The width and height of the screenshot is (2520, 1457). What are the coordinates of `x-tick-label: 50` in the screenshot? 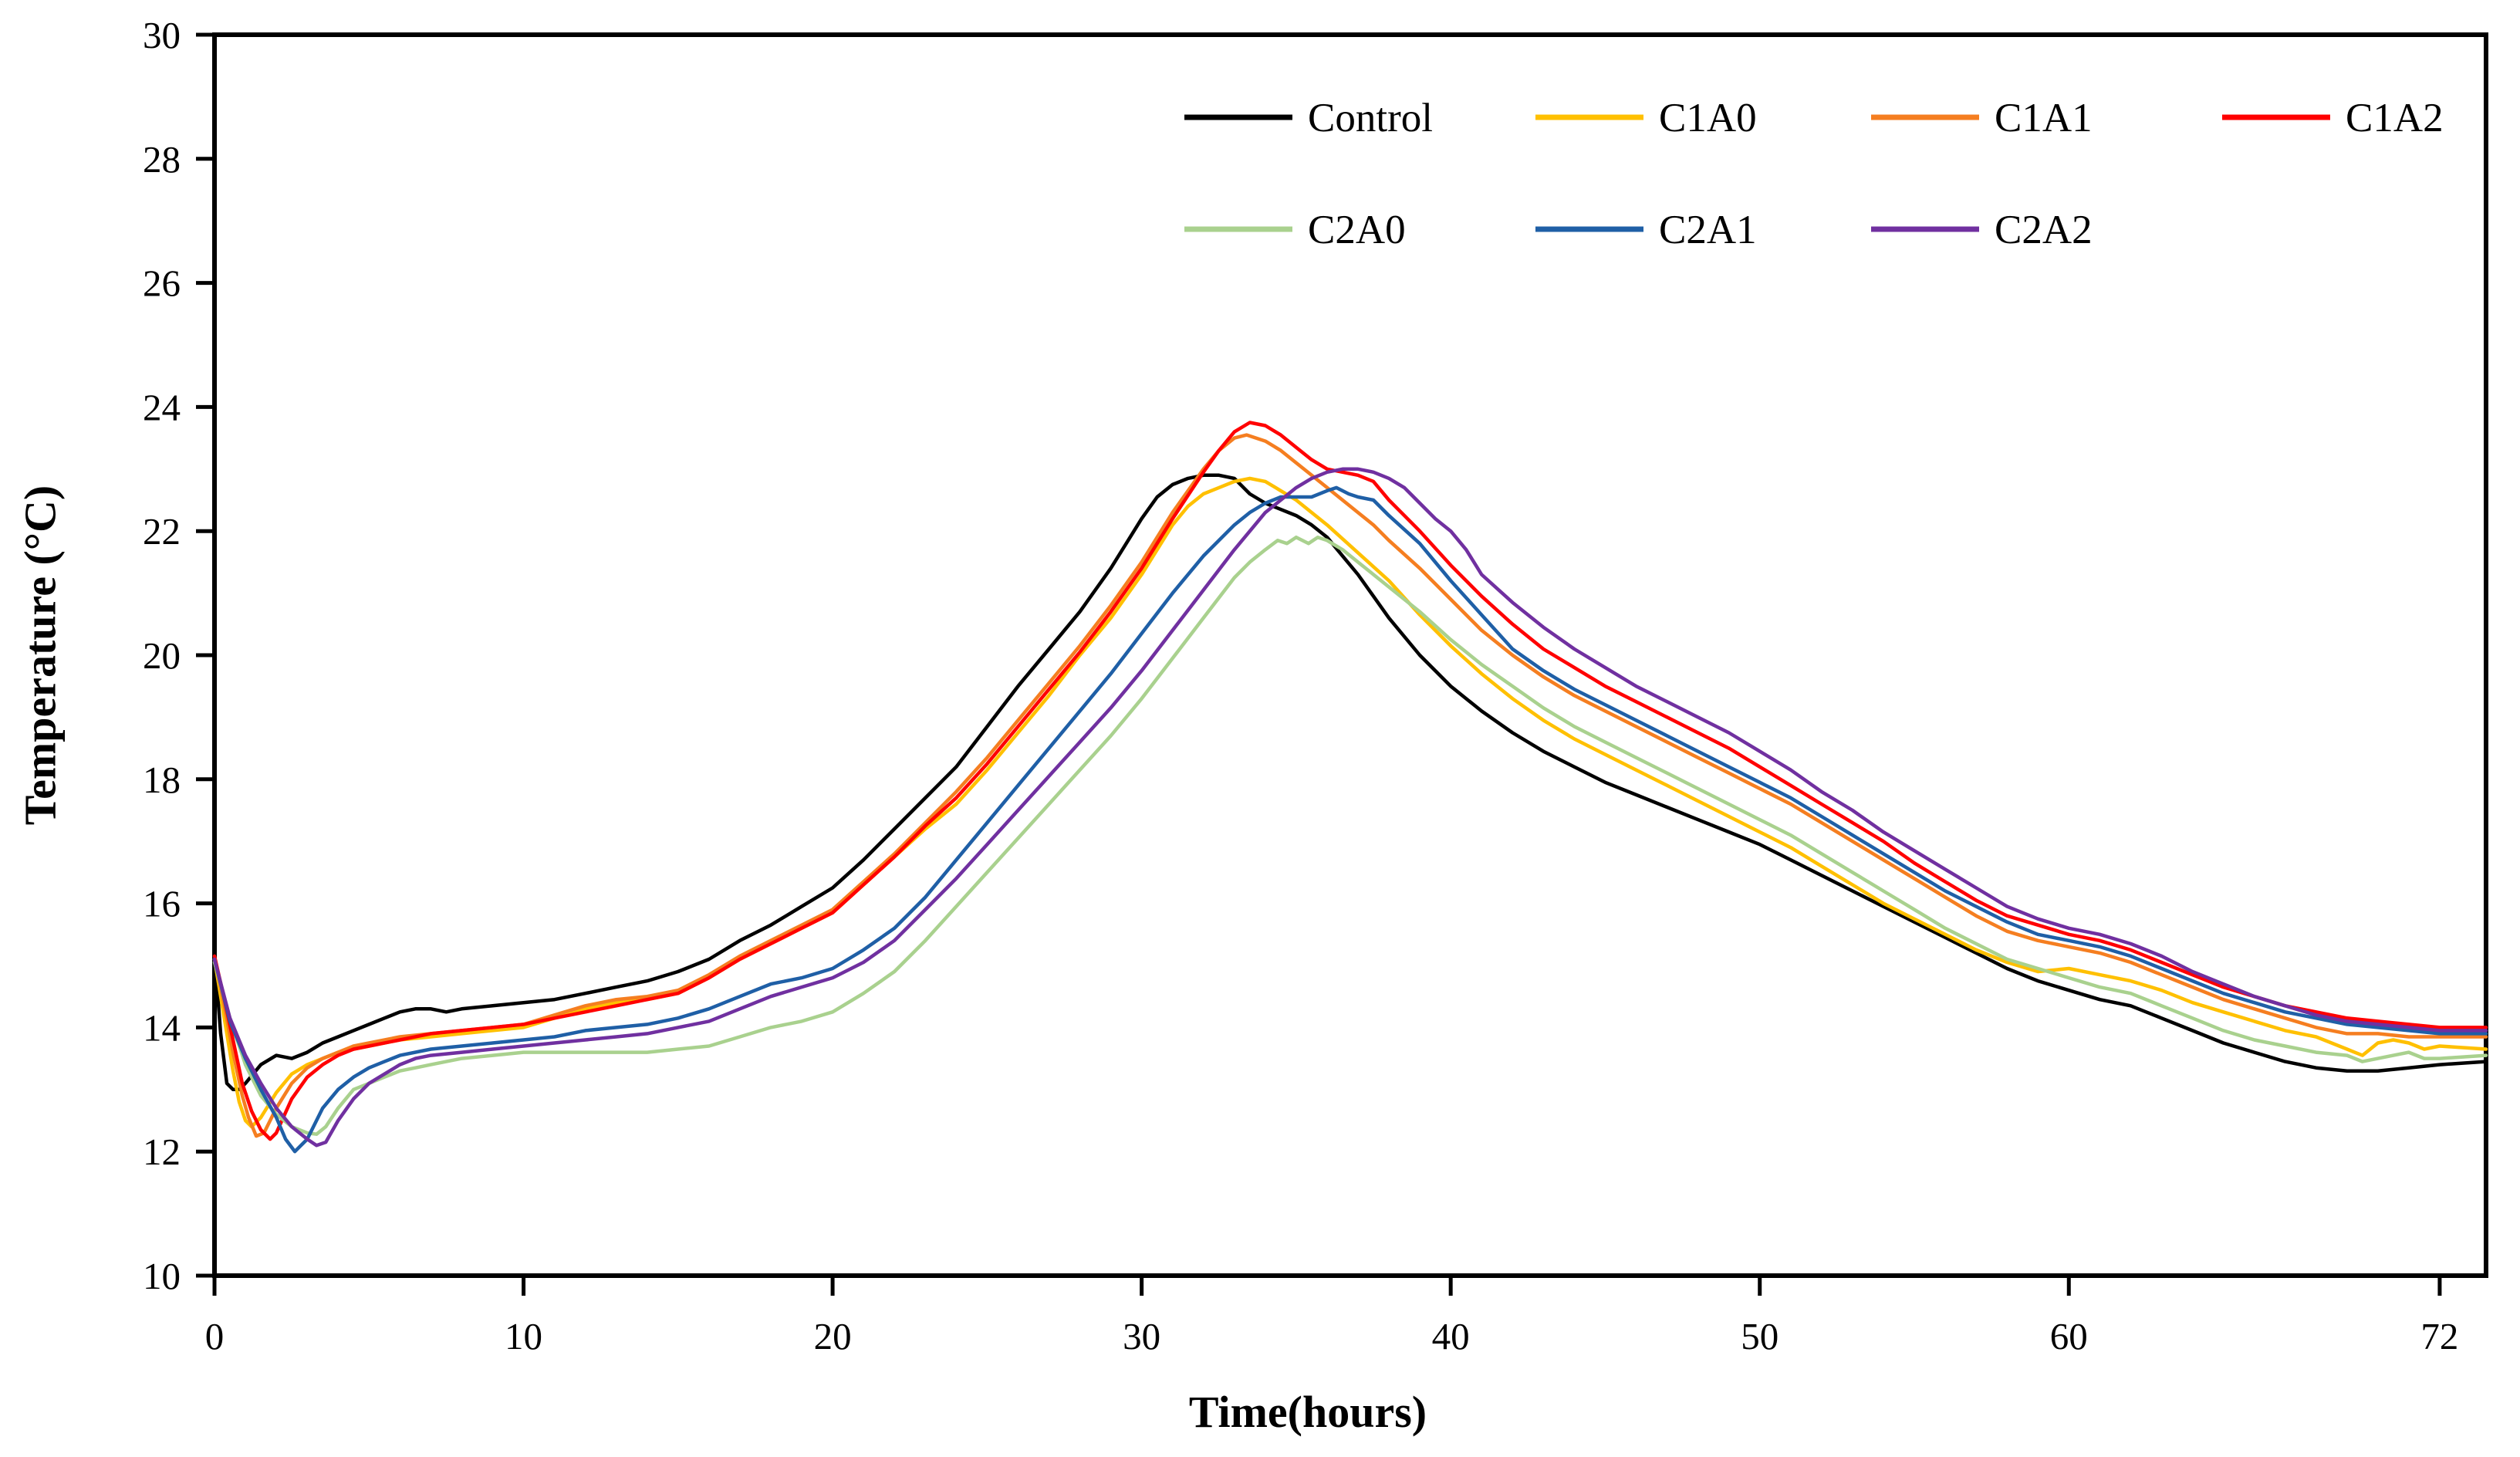 It's located at (1760, 1336).